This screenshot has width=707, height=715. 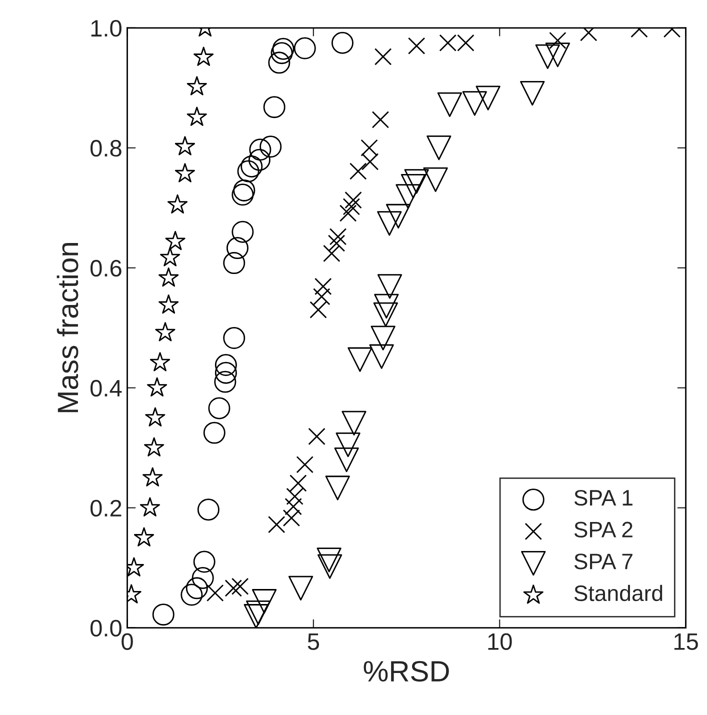 I want to click on x-tick-label: 5, so click(x=314, y=642).